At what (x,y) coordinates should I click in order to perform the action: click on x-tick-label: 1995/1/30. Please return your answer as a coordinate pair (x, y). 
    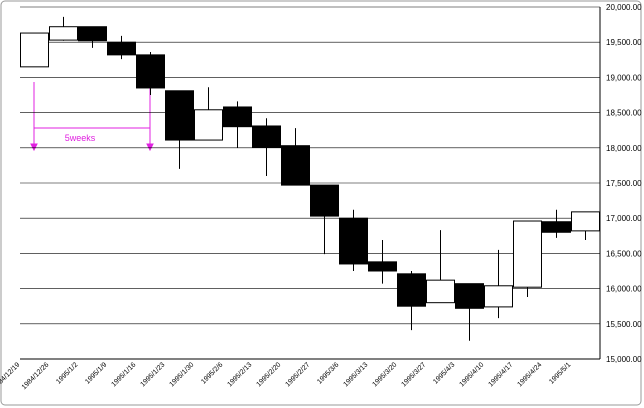
    Looking at the image, I should click on (181, 374).